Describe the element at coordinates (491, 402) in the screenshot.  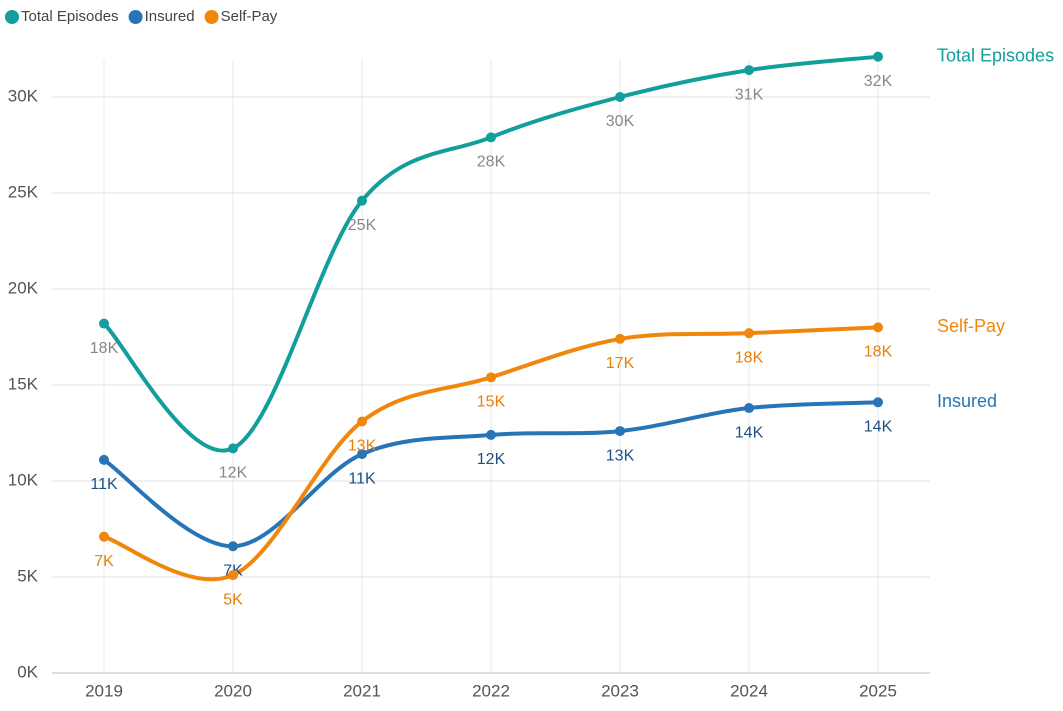
I see `data-label: 15K` at that location.